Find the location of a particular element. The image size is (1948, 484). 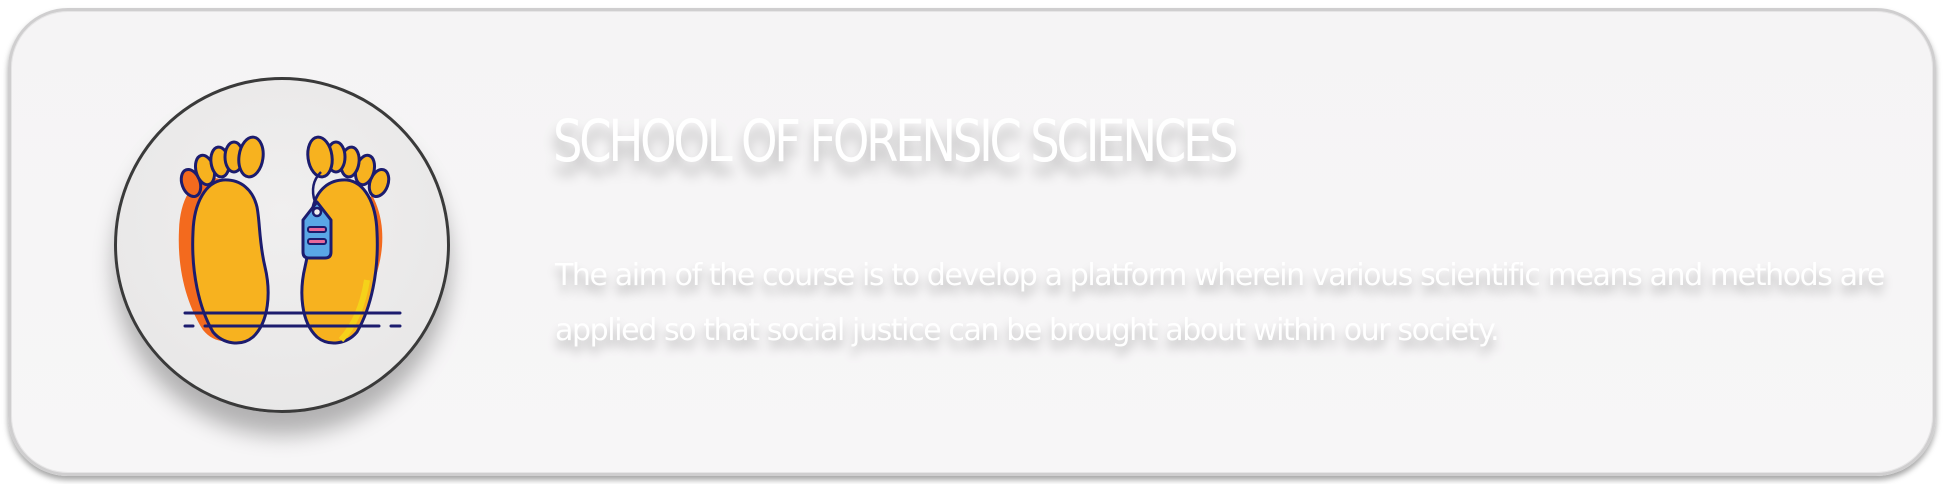

card-title: SCHOOL OF FORENSIC SCIENCES is located at coordinates (896, 141).